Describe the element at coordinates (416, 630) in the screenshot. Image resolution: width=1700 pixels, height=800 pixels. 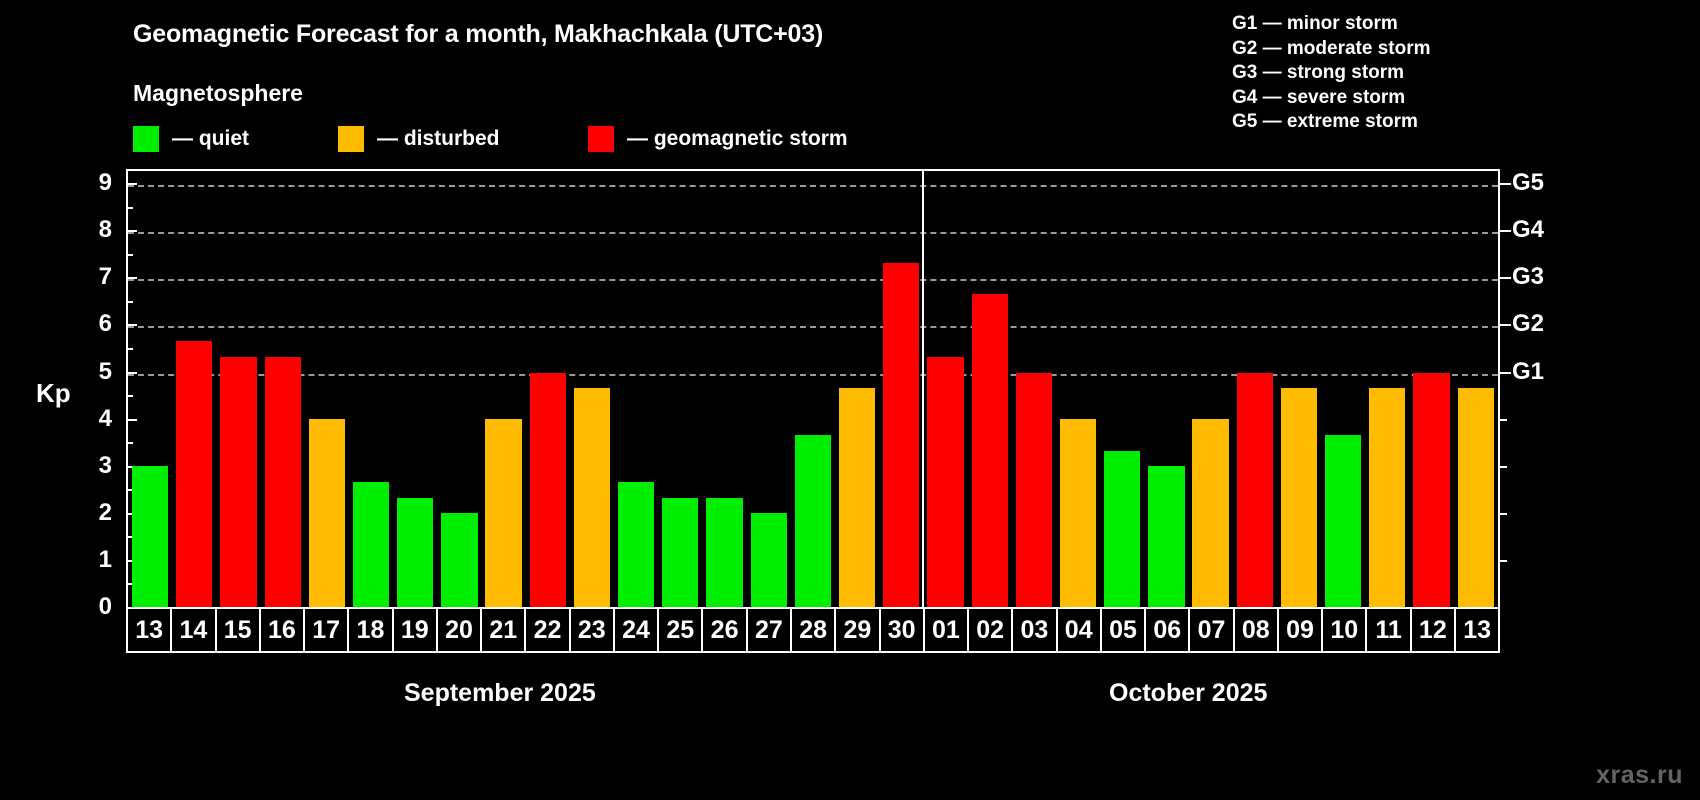
I see `date-label-6: 19` at that location.